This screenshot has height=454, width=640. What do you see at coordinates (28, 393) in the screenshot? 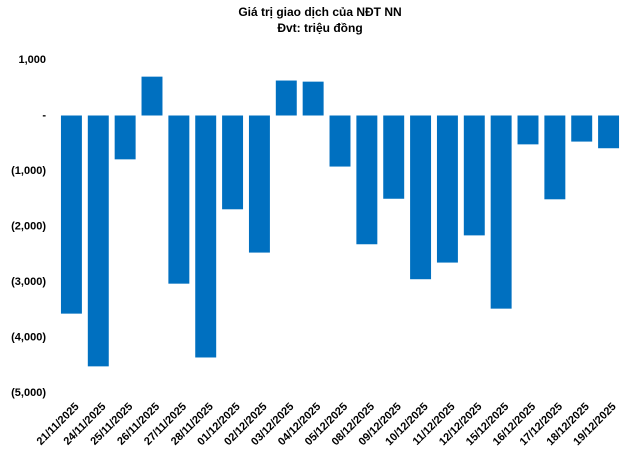
I see `y-tick-label: (5,000)` at bounding box center [28, 393].